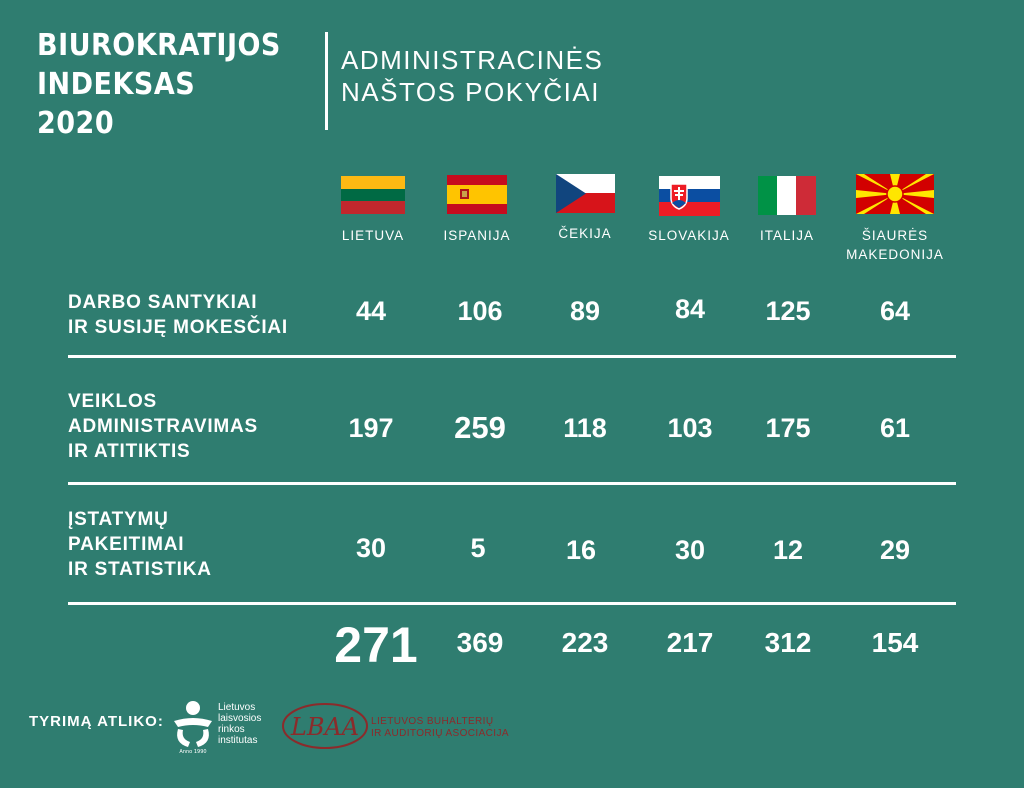 The image size is (1024, 788). I want to click on slovakia-flag, so click(689, 196).